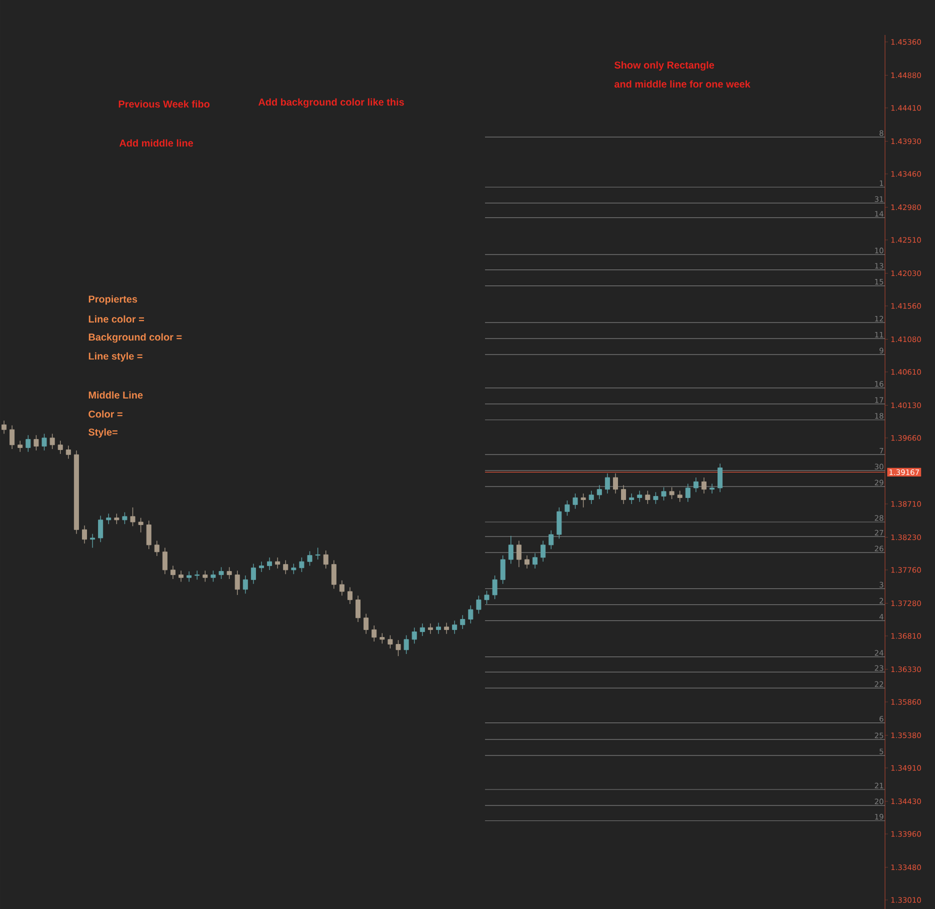  I want to click on annotation: Show only Rectangle, so click(664, 66).